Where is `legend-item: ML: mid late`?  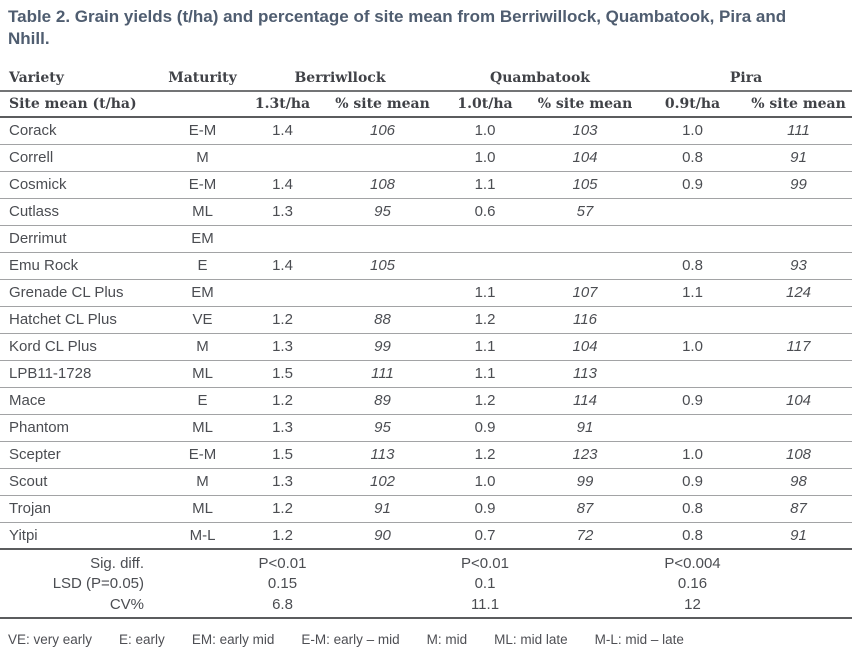 legend-item: ML: mid late is located at coordinates (531, 639).